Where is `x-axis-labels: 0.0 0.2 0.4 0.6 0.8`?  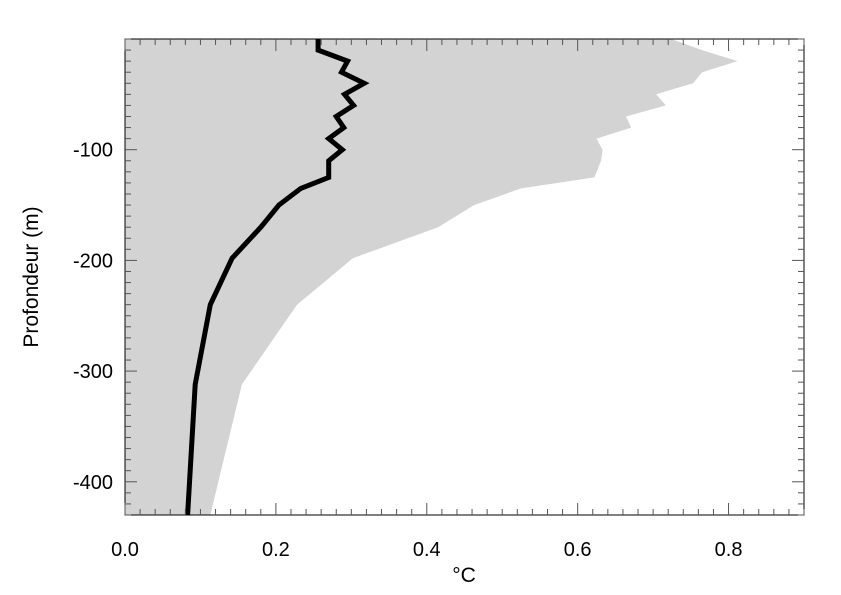
x-axis-labels: 0.0 0.2 0.4 0.6 0.8 is located at coordinates (426, 550).